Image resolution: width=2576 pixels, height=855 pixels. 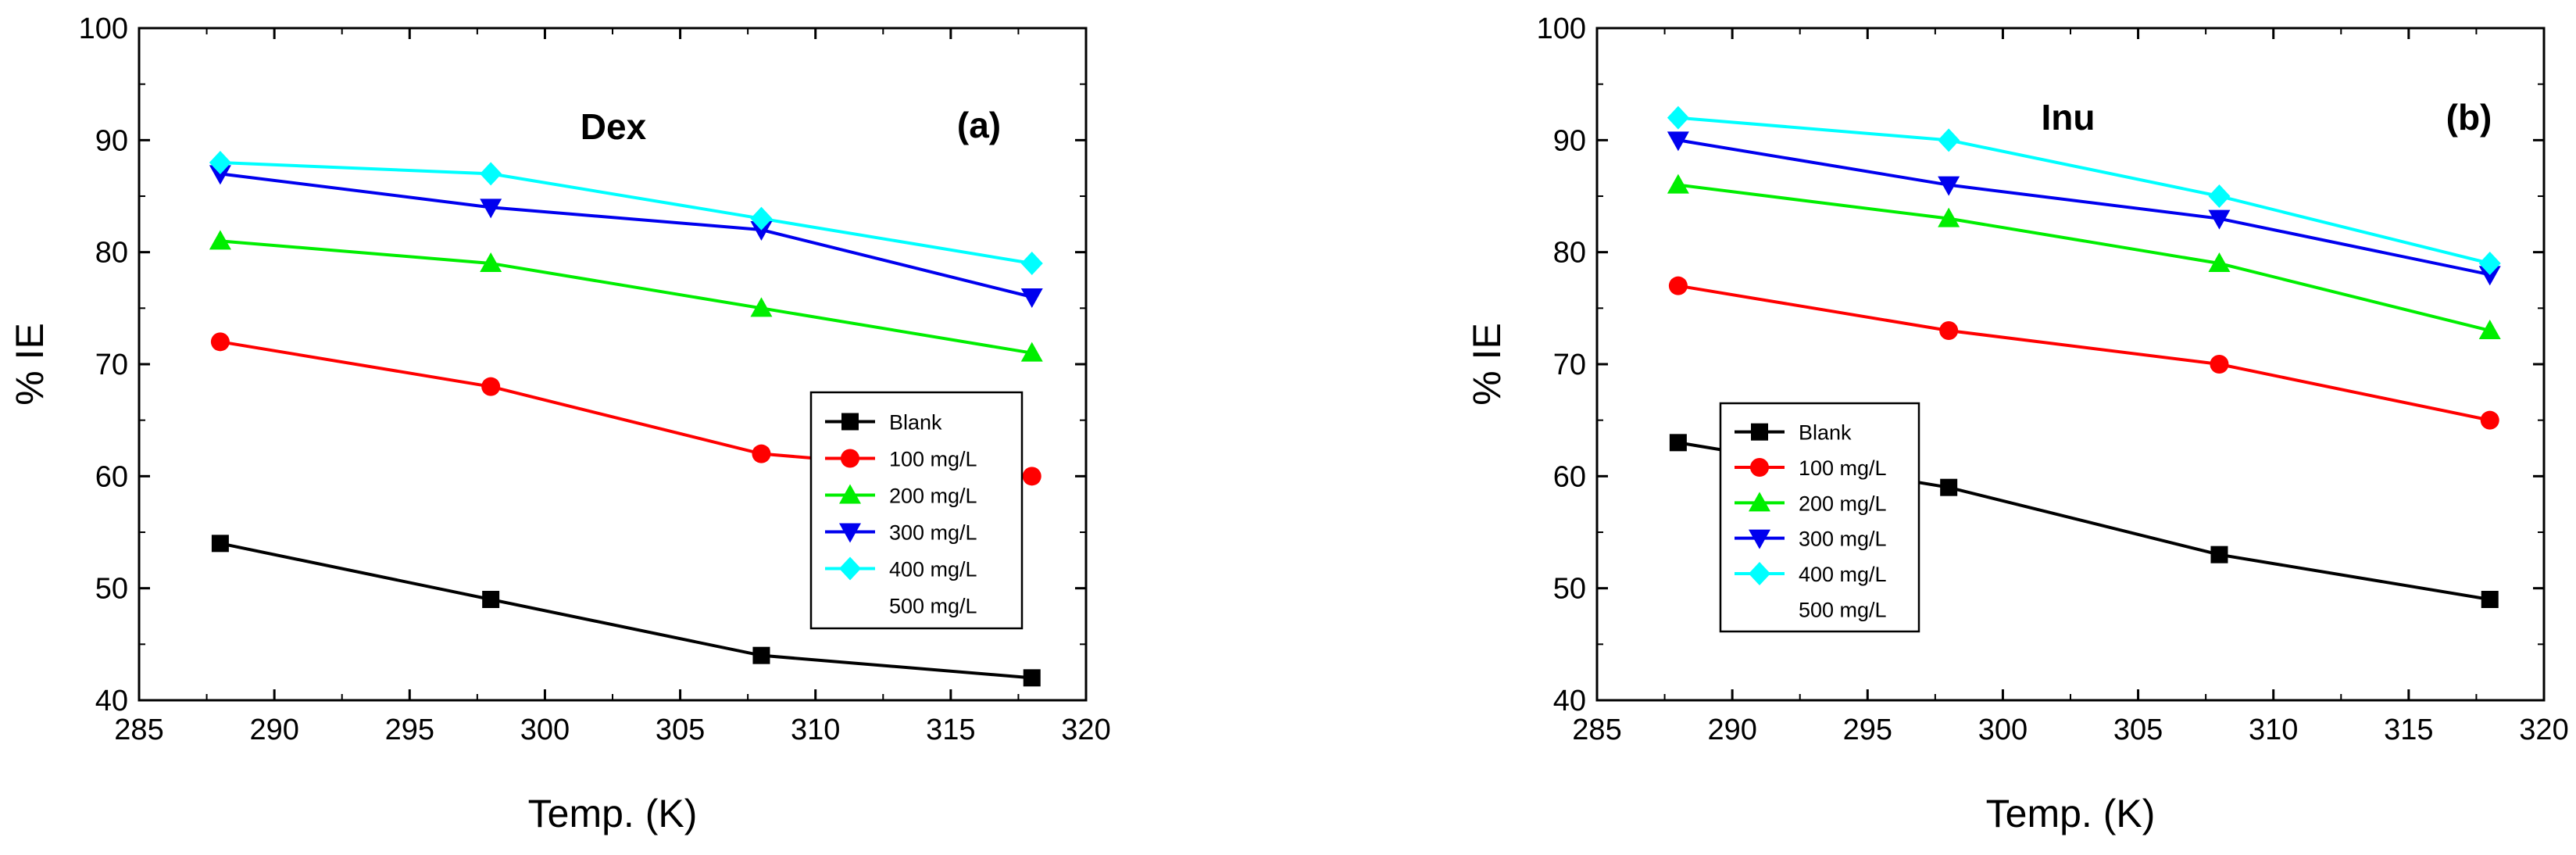 What do you see at coordinates (979, 125) in the screenshot?
I see `panel-label: (a)` at bounding box center [979, 125].